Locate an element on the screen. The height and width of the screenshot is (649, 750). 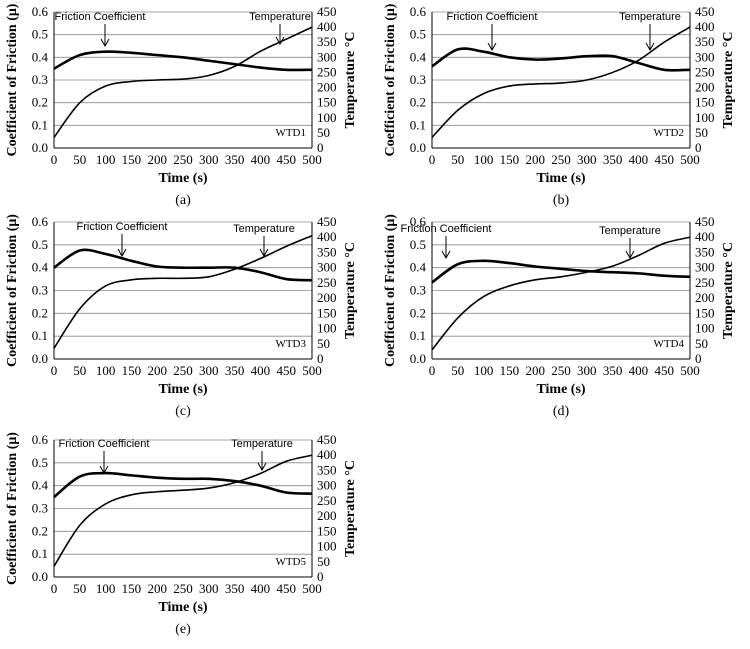
panel-label: (d) is located at coordinates (561, 411).